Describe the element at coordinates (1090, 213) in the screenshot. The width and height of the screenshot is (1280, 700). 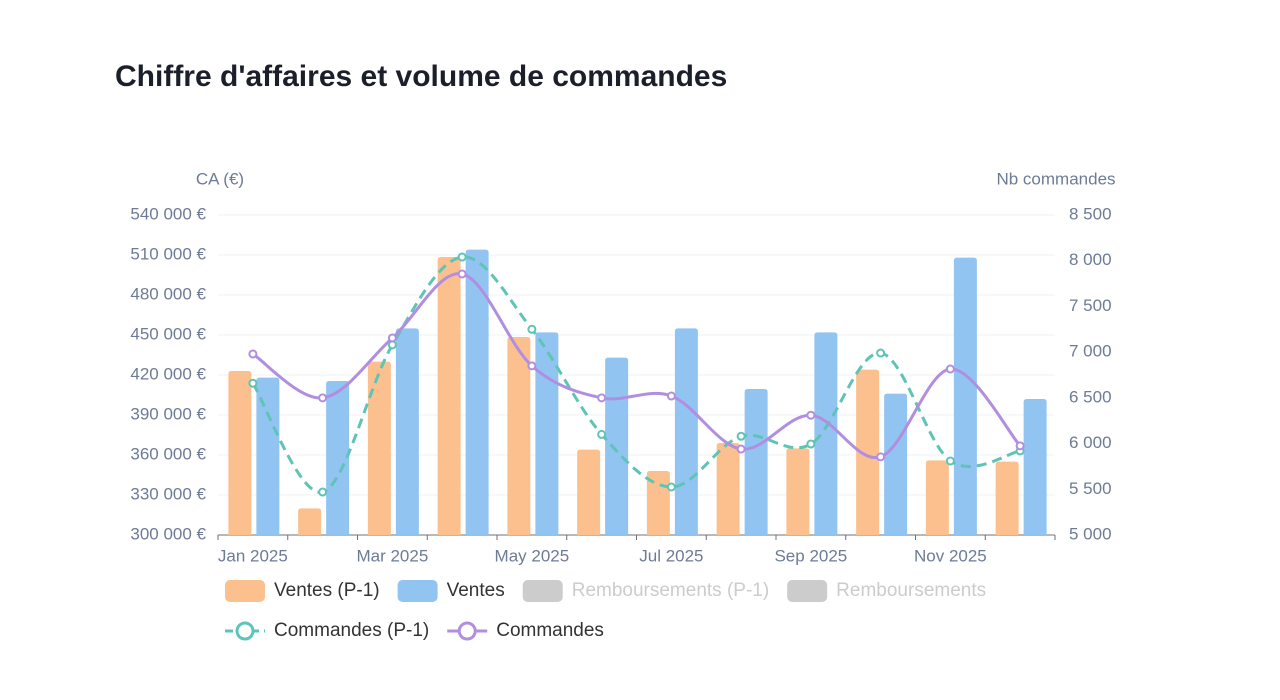
I see `y2-tick-label: 8 500` at that location.